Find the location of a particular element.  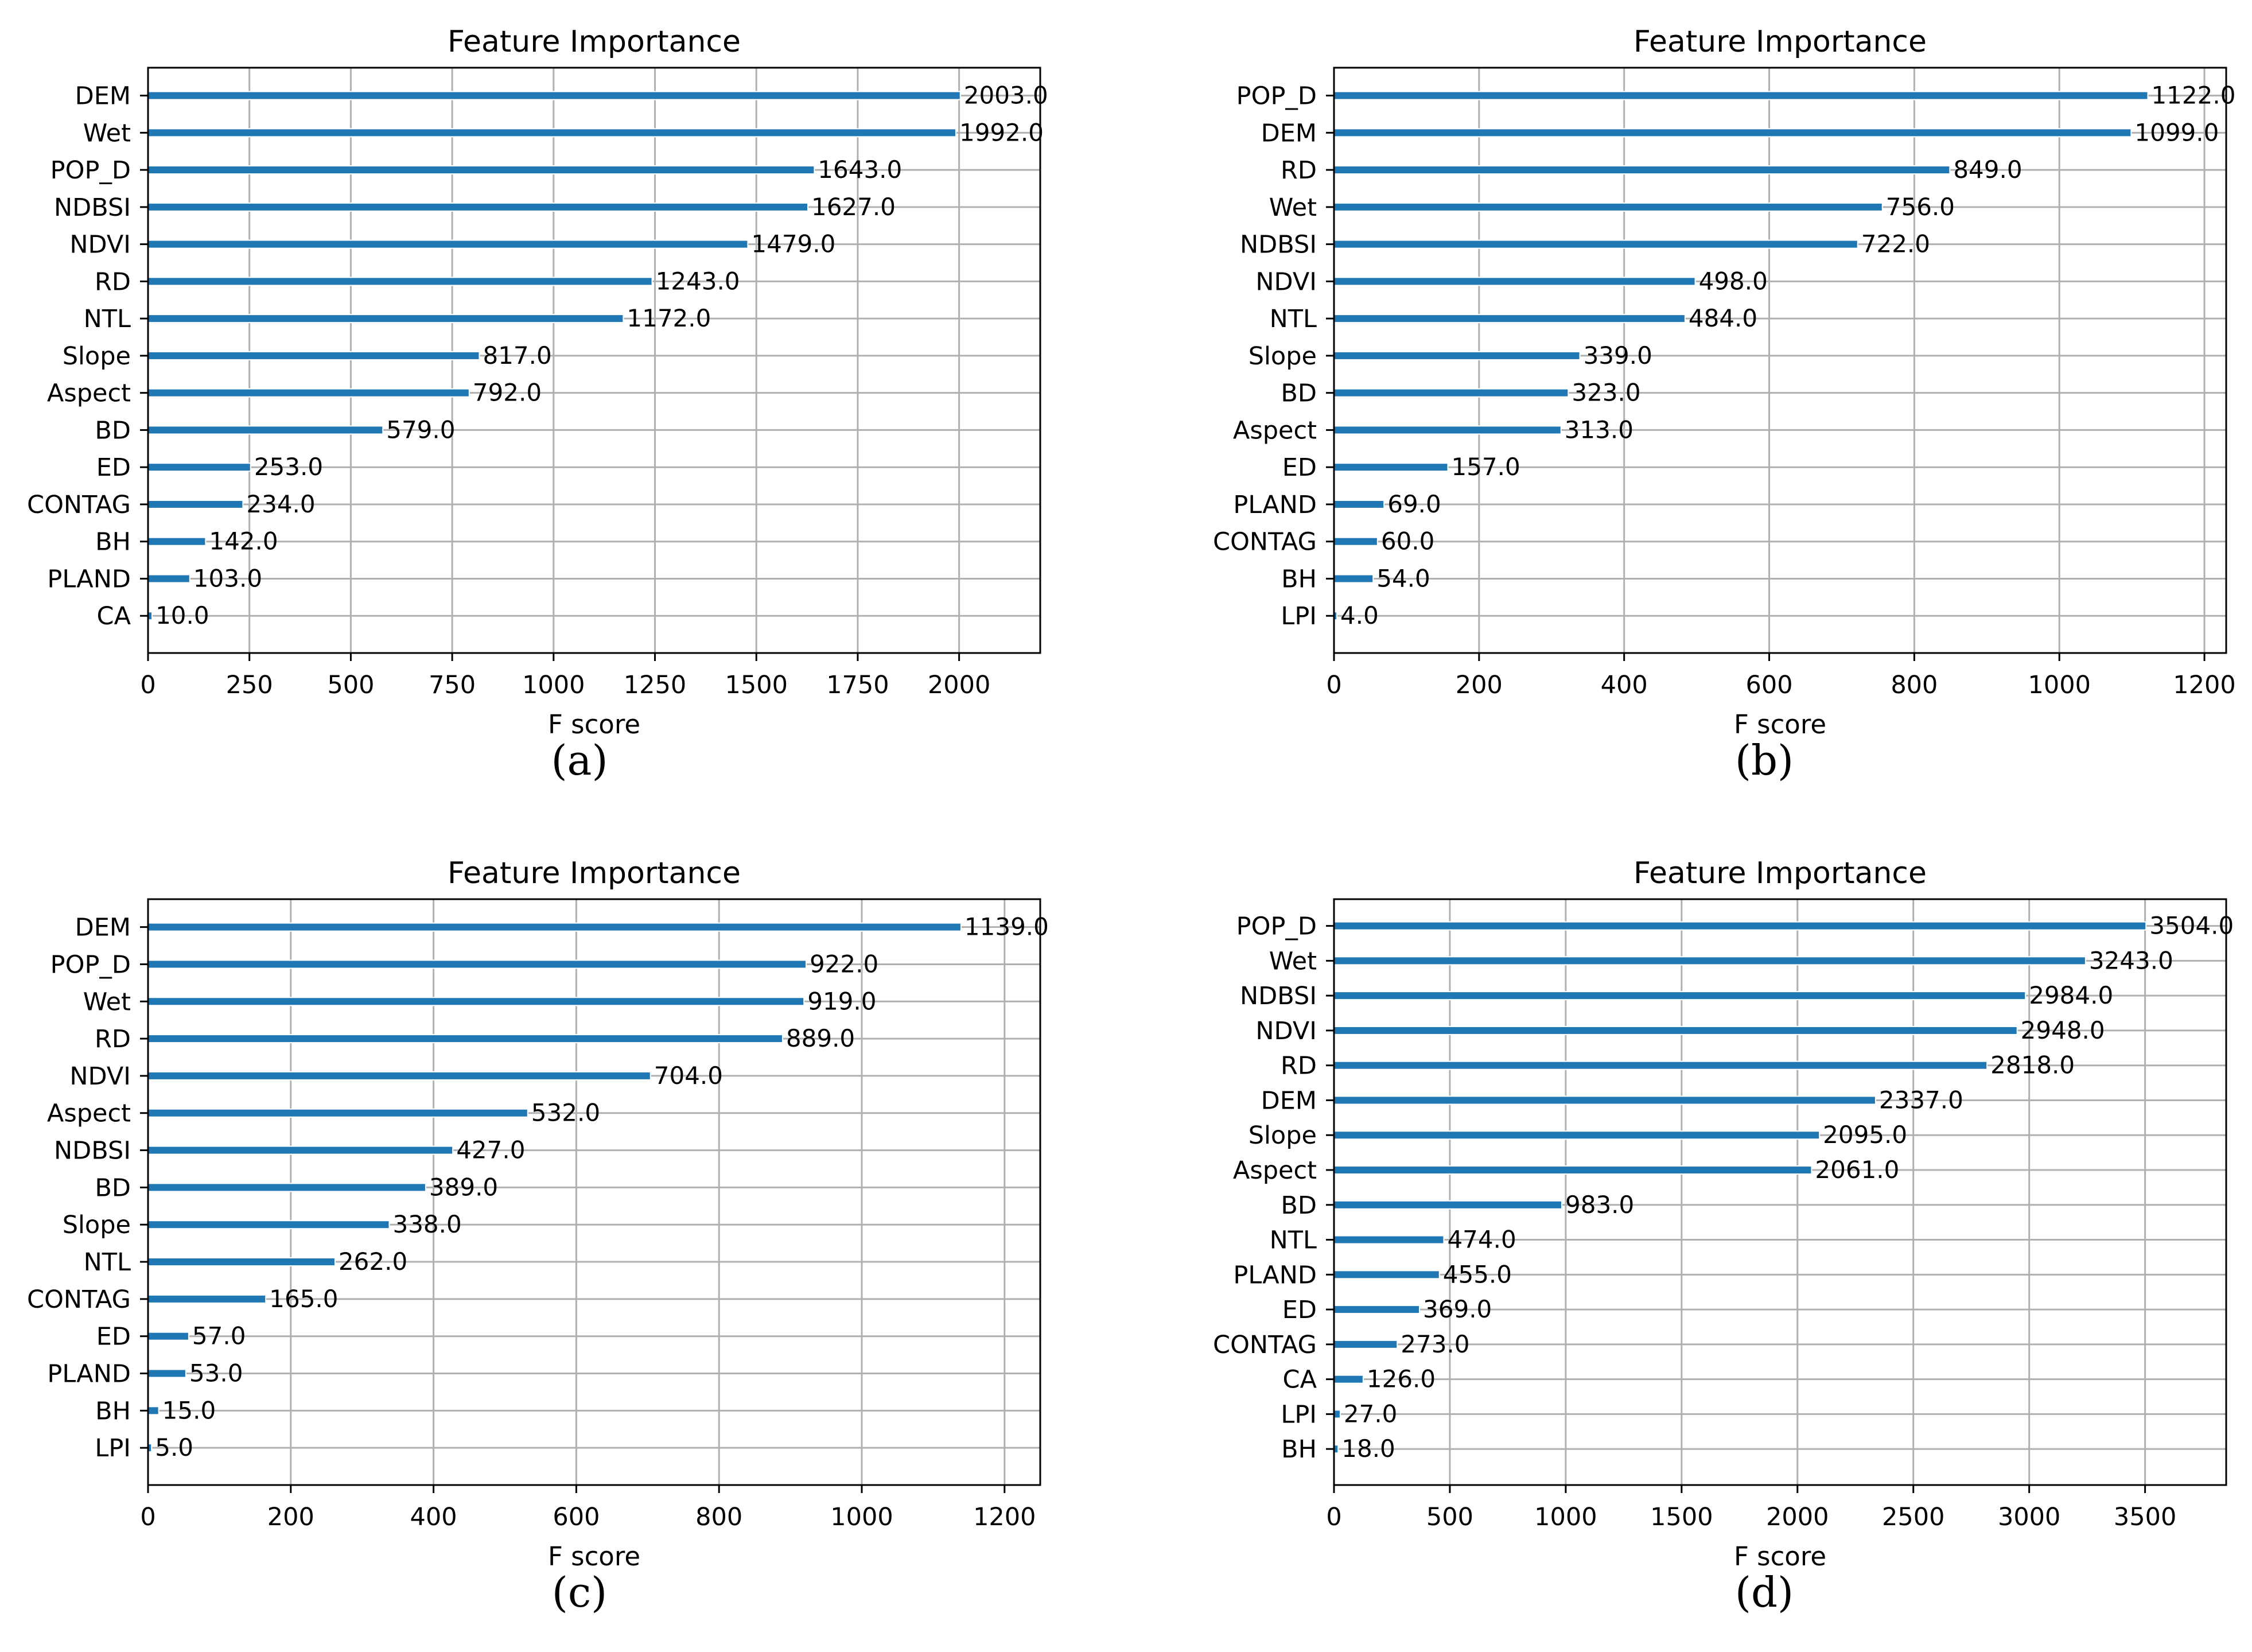

x-tick-label: 1500 is located at coordinates (1681, 1517).